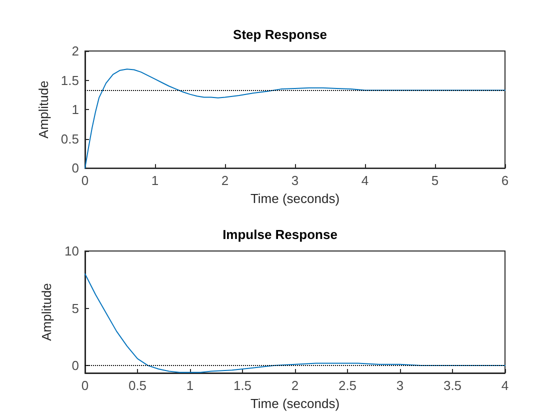 Image resolution: width=560 pixels, height=420 pixels. Describe the element at coordinates (452, 385) in the screenshot. I see `x-tick-label: 3.5` at that location.